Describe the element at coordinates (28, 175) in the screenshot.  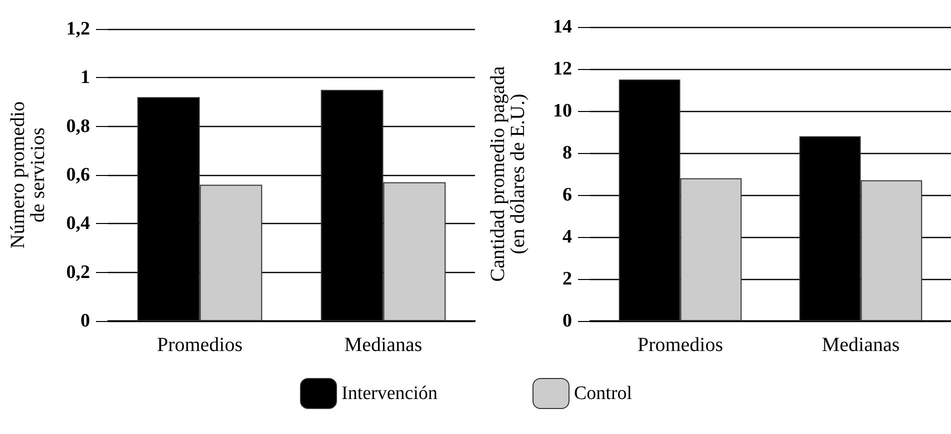
I see `y-axis-title: Número promedio de servicios` at that location.